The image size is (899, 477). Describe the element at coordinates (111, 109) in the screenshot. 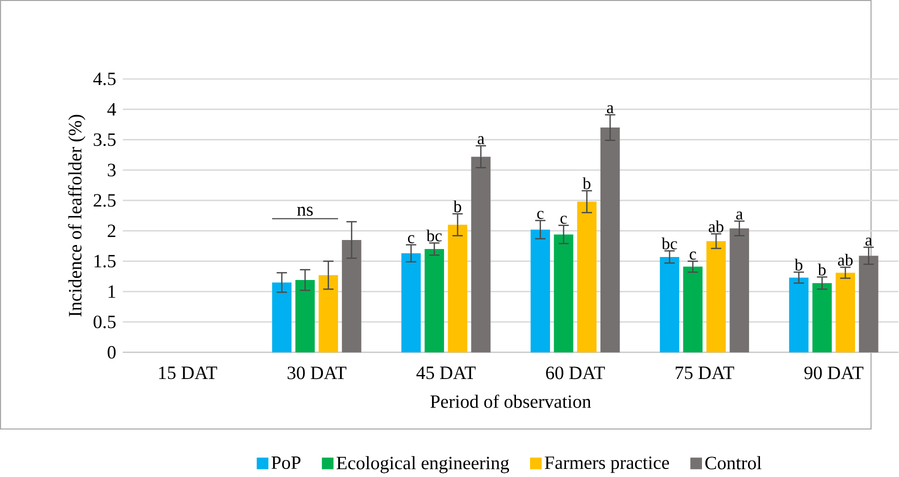

I see `y-tick-label: 4` at that location.